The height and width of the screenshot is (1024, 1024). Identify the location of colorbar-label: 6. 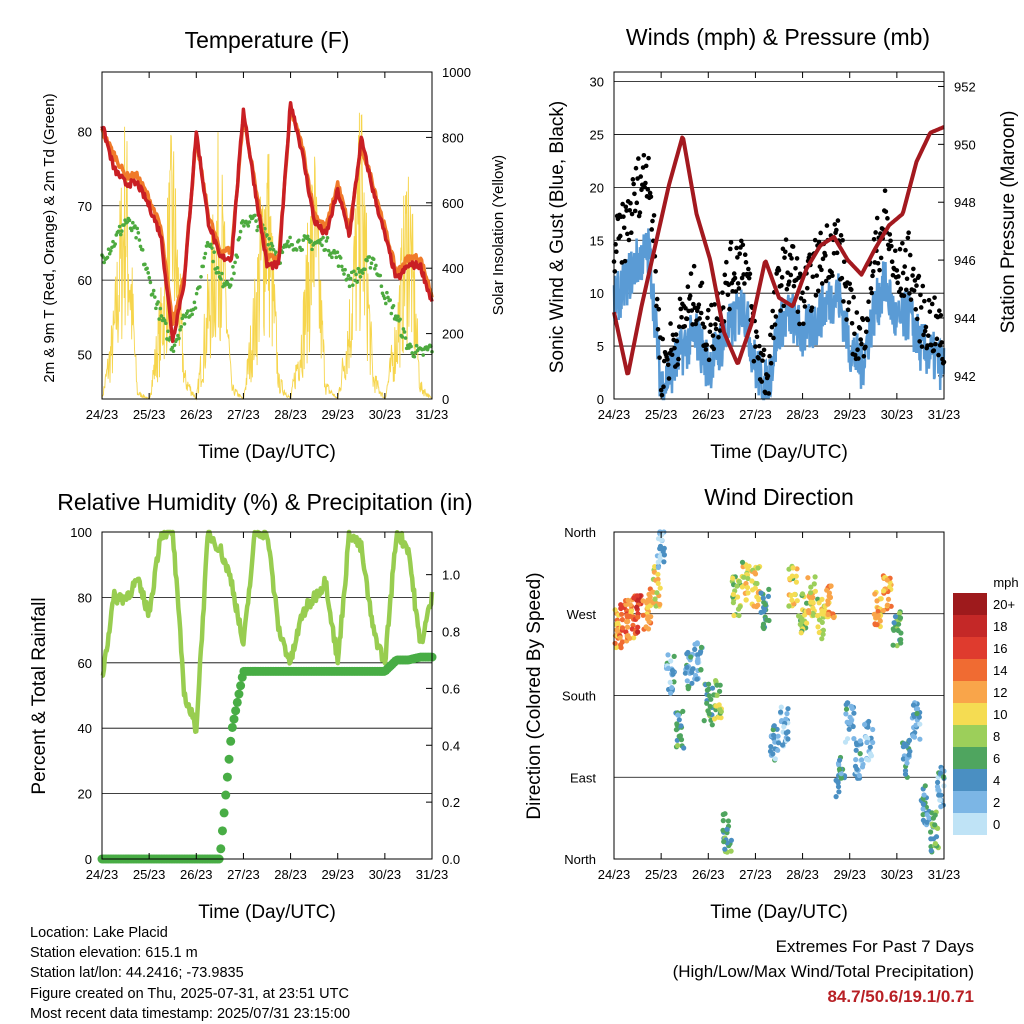
(996, 758).